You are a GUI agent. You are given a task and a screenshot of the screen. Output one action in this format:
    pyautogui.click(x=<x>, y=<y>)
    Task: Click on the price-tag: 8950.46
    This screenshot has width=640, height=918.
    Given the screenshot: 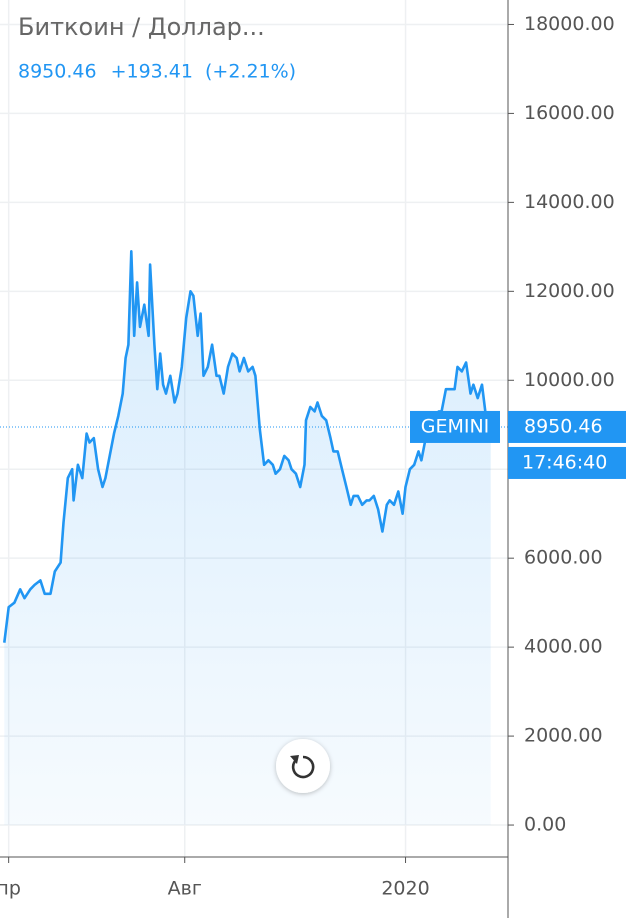 What is the action you would take?
    pyautogui.click(x=563, y=426)
    